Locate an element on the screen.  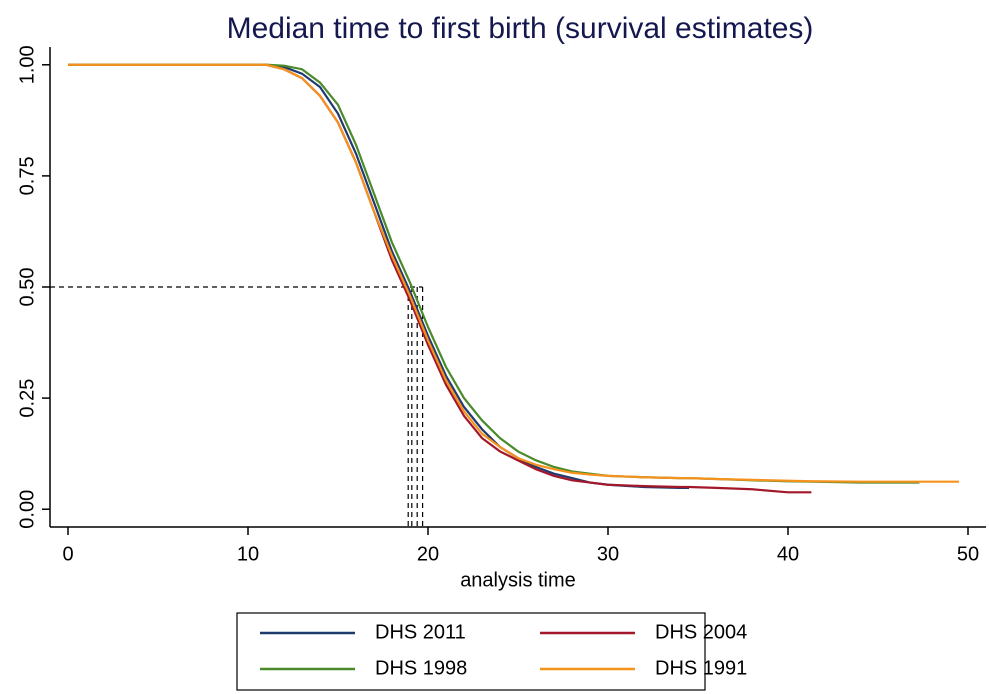
x-tick-label: 0 is located at coordinates (67, 554).